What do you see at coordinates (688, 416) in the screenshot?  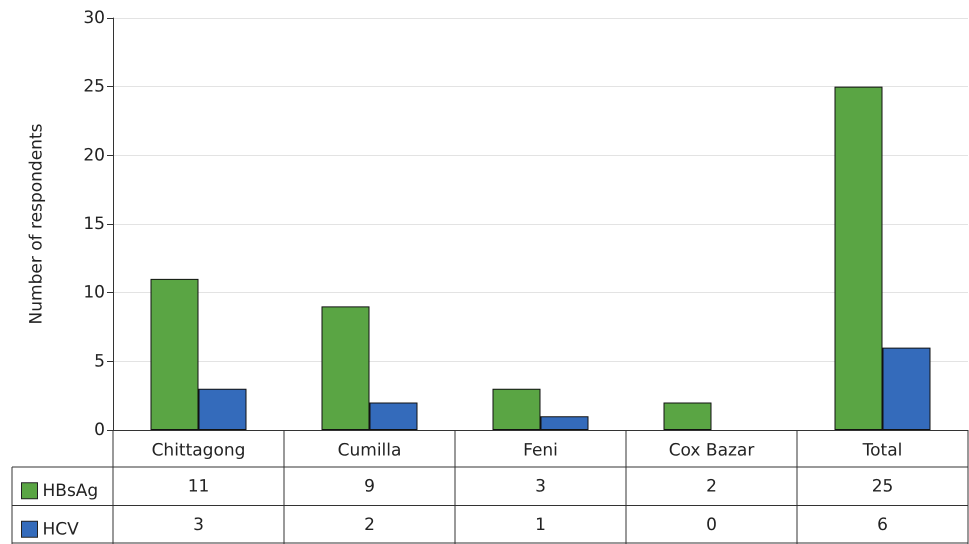 I see `bar` at bounding box center [688, 416].